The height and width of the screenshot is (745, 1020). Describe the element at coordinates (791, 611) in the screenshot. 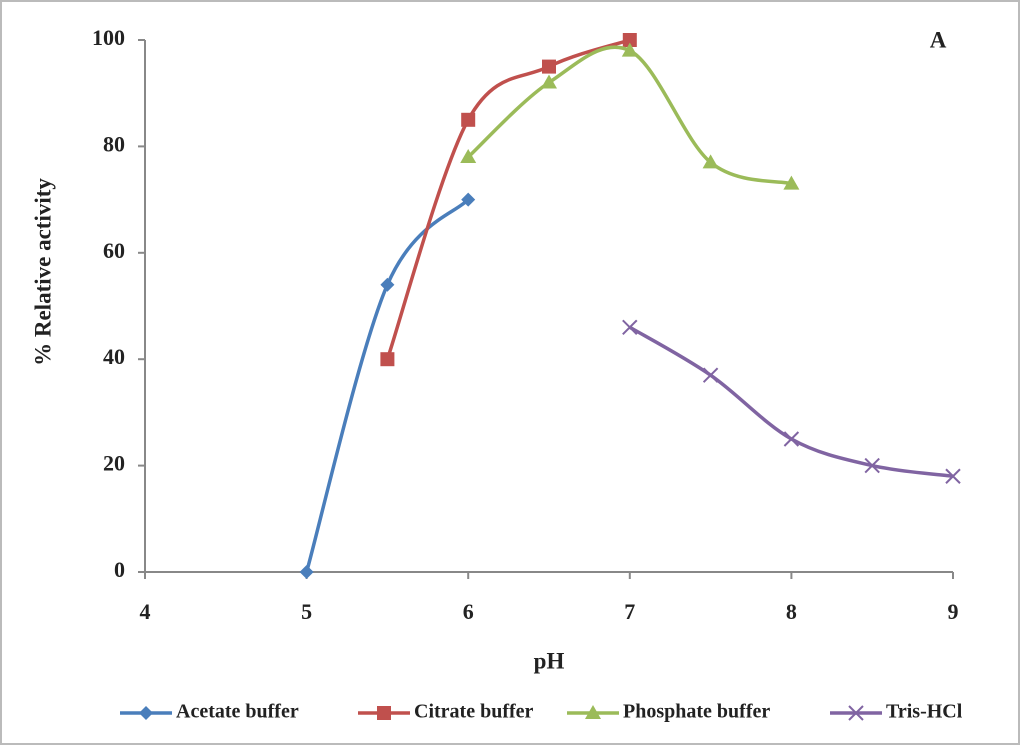

I see `x-tick-label: 8` at that location.